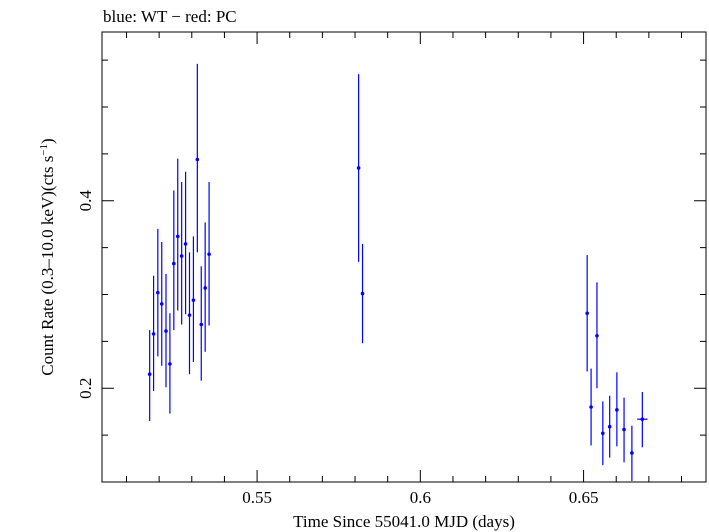 The width and height of the screenshot is (709, 532). I want to click on y-axis-label: Count Rate (0.3–10.0 keV)(cts s−1), so click(47, 256).